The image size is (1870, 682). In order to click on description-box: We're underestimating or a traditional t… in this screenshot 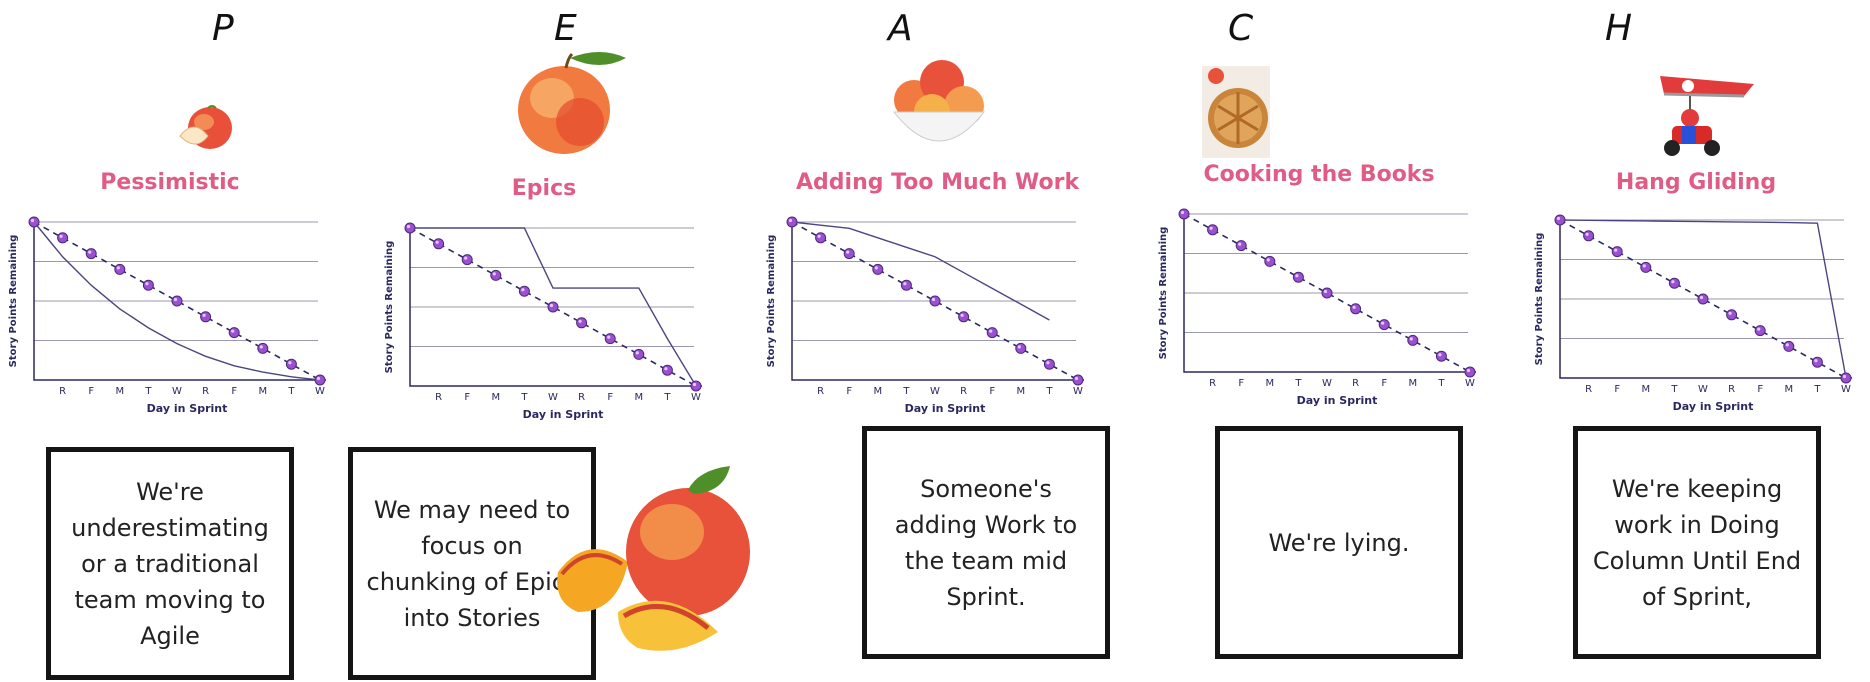, I will do `click(170, 563)`.